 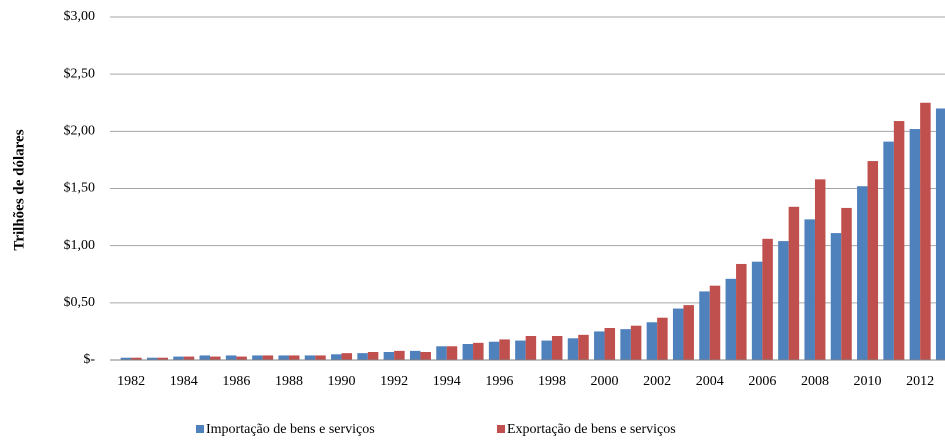 What do you see at coordinates (80, 302) in the screenshot?
I see `y-tick-label: $0,50` at bounding box center [80, 302].